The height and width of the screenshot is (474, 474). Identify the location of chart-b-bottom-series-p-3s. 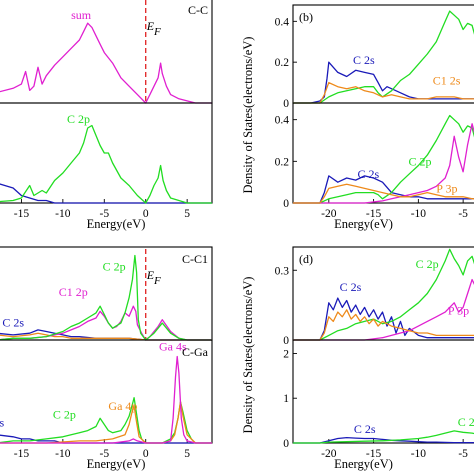
(383, 193).